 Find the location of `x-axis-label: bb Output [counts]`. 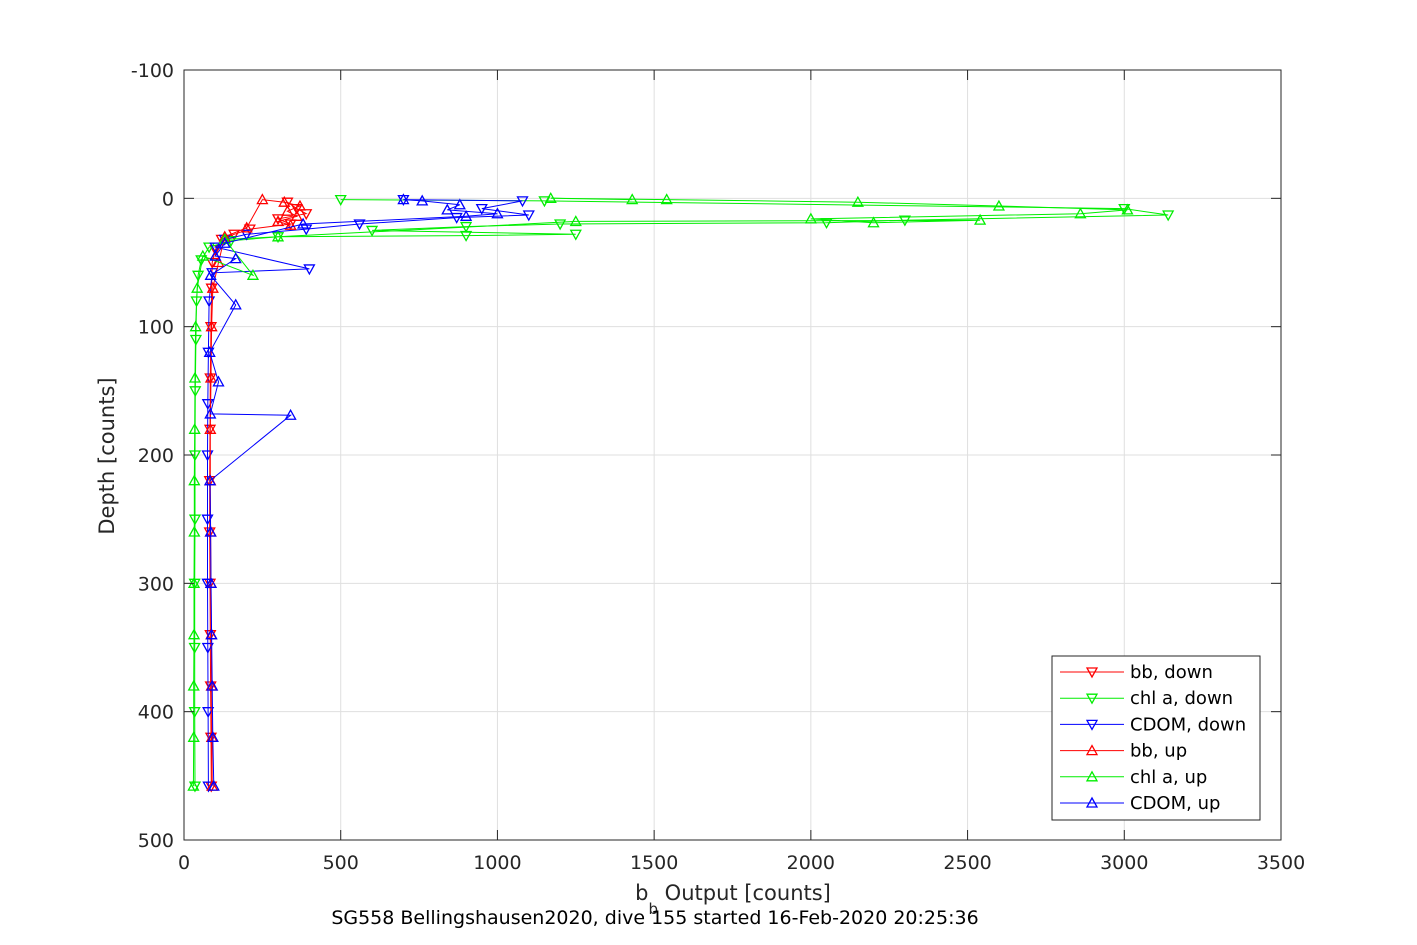

x-axis-label: bb Output [counts] is located at coordinates (733, 899).